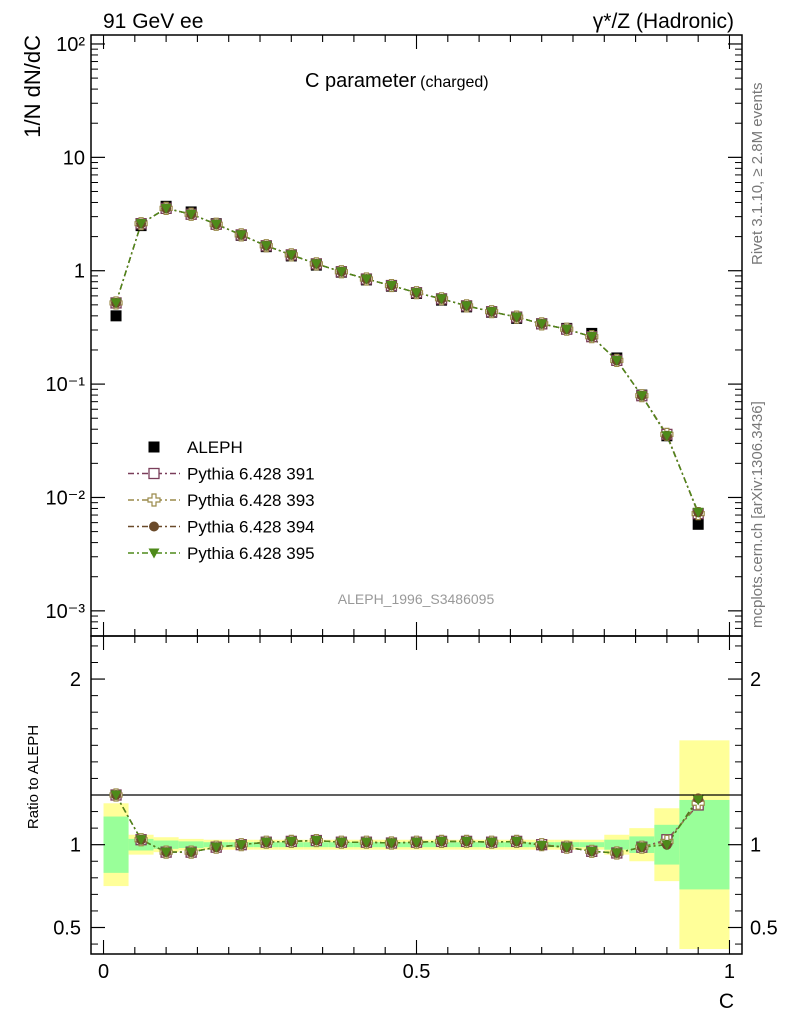  What do you see at coordinates (757, 514) in the screenshot?
I see `mcplots-label: mcplots.cern.ch [arXiv:1306.3436]` at bounding box center [757, 514].